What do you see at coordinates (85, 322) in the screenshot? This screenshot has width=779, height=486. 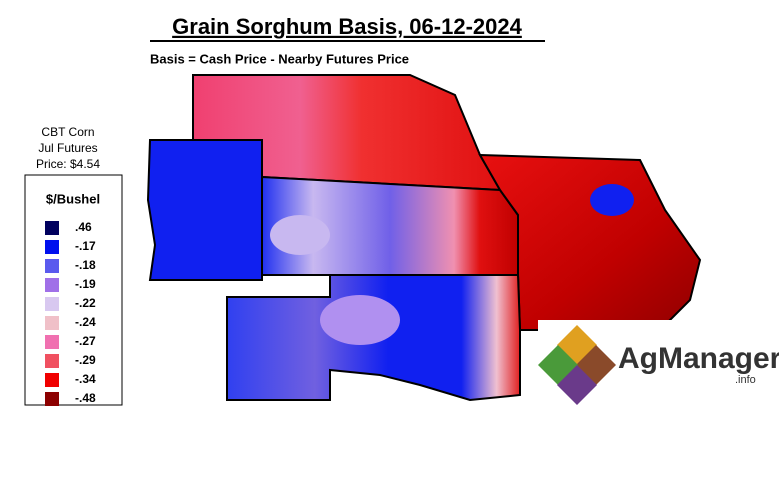 I see `legend-label: -.24` at bounding box center [85, 322].